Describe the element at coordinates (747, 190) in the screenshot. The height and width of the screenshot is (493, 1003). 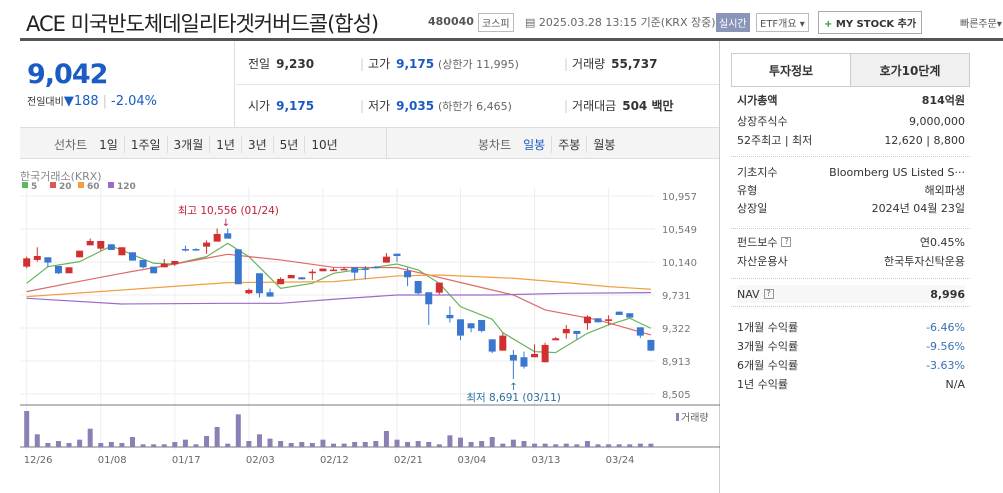
I see `info-label: 유형` at that location.